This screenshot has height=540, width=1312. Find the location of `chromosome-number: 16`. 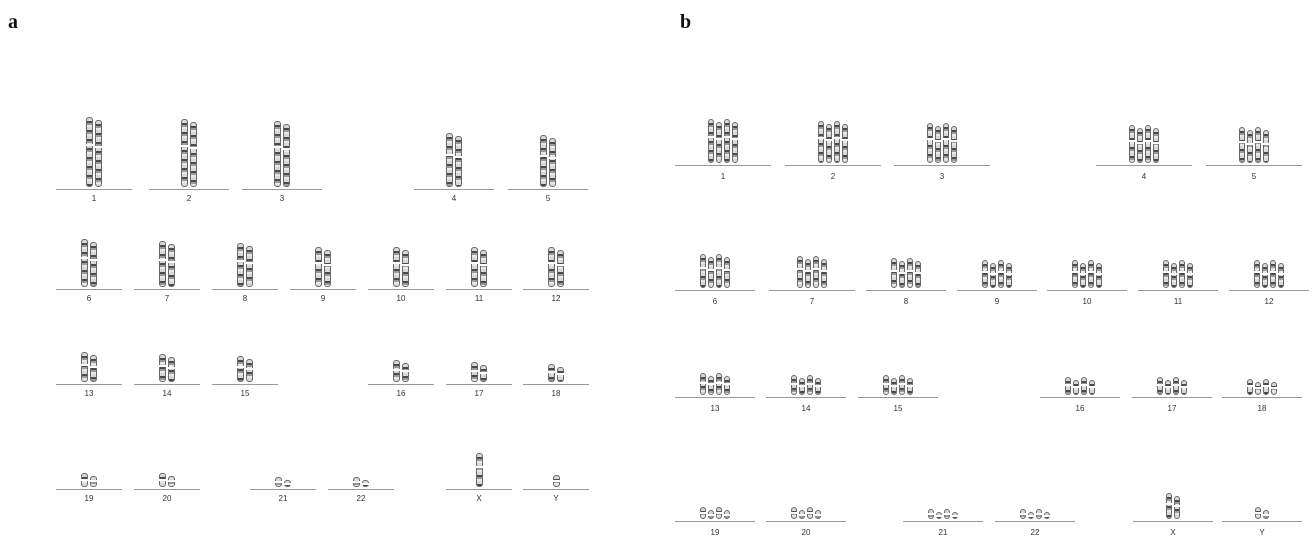

chromosome-number: 16 is located at coordinates (401, 393).